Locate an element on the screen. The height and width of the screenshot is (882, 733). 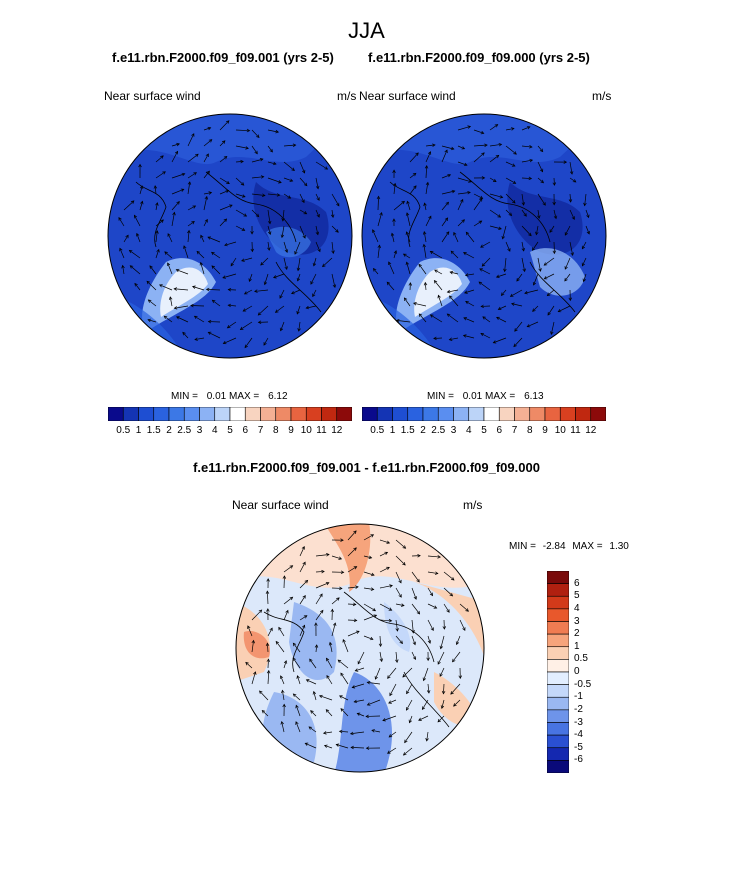
colorbar-tick-label: 3 is located at coordinates (199, 430).